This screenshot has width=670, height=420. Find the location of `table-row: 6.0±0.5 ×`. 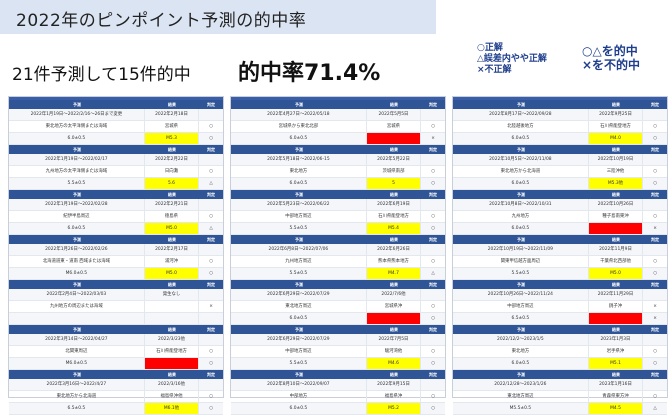

table-row: 6.0±0.5 × is located at coordinates (560, 229).